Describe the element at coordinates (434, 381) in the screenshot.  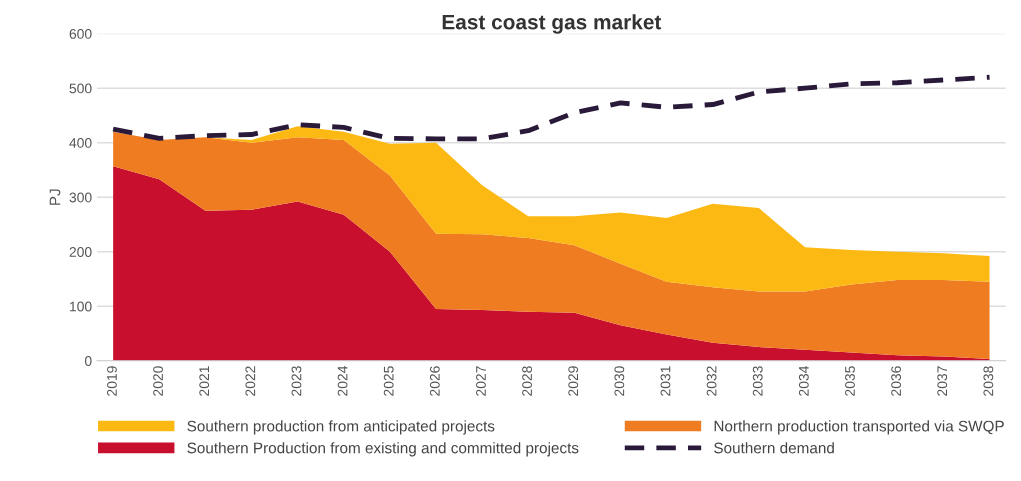
I see `x-tick-label: 2026` at that location.